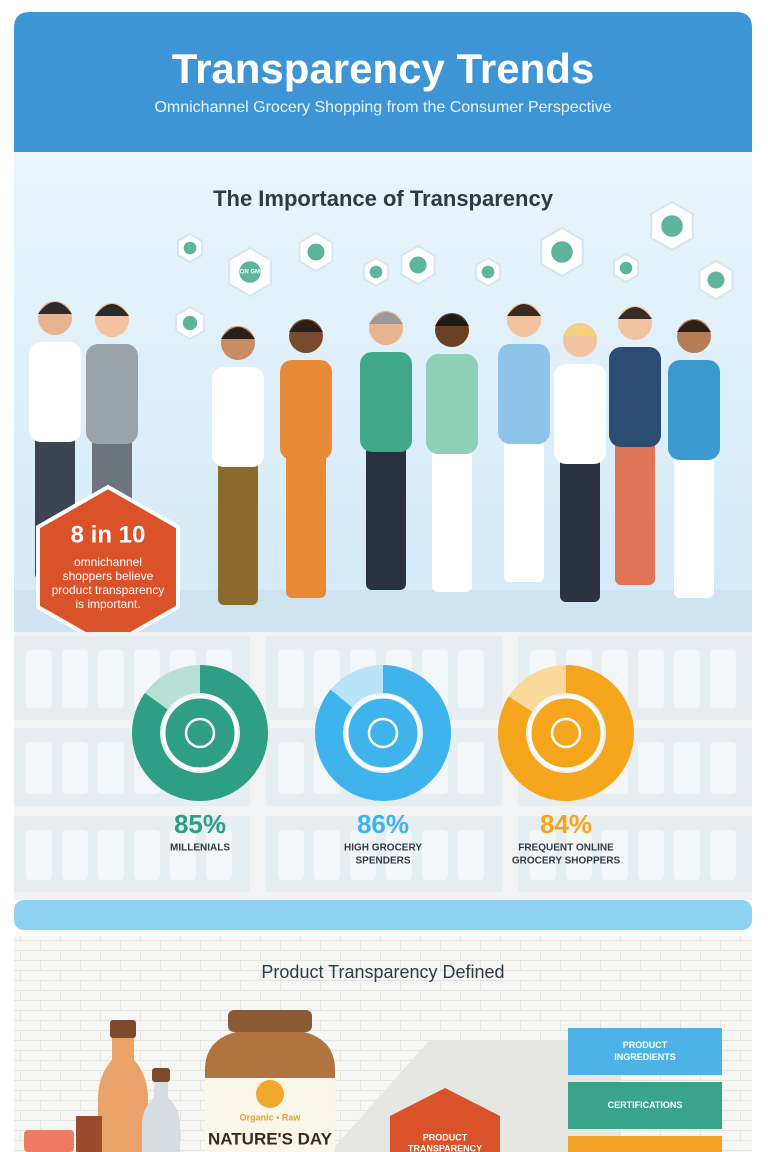  Describe the element at coordinates (645, 1057) in the screenshot. I see `definition-text: INGREDIENTS` at that location.